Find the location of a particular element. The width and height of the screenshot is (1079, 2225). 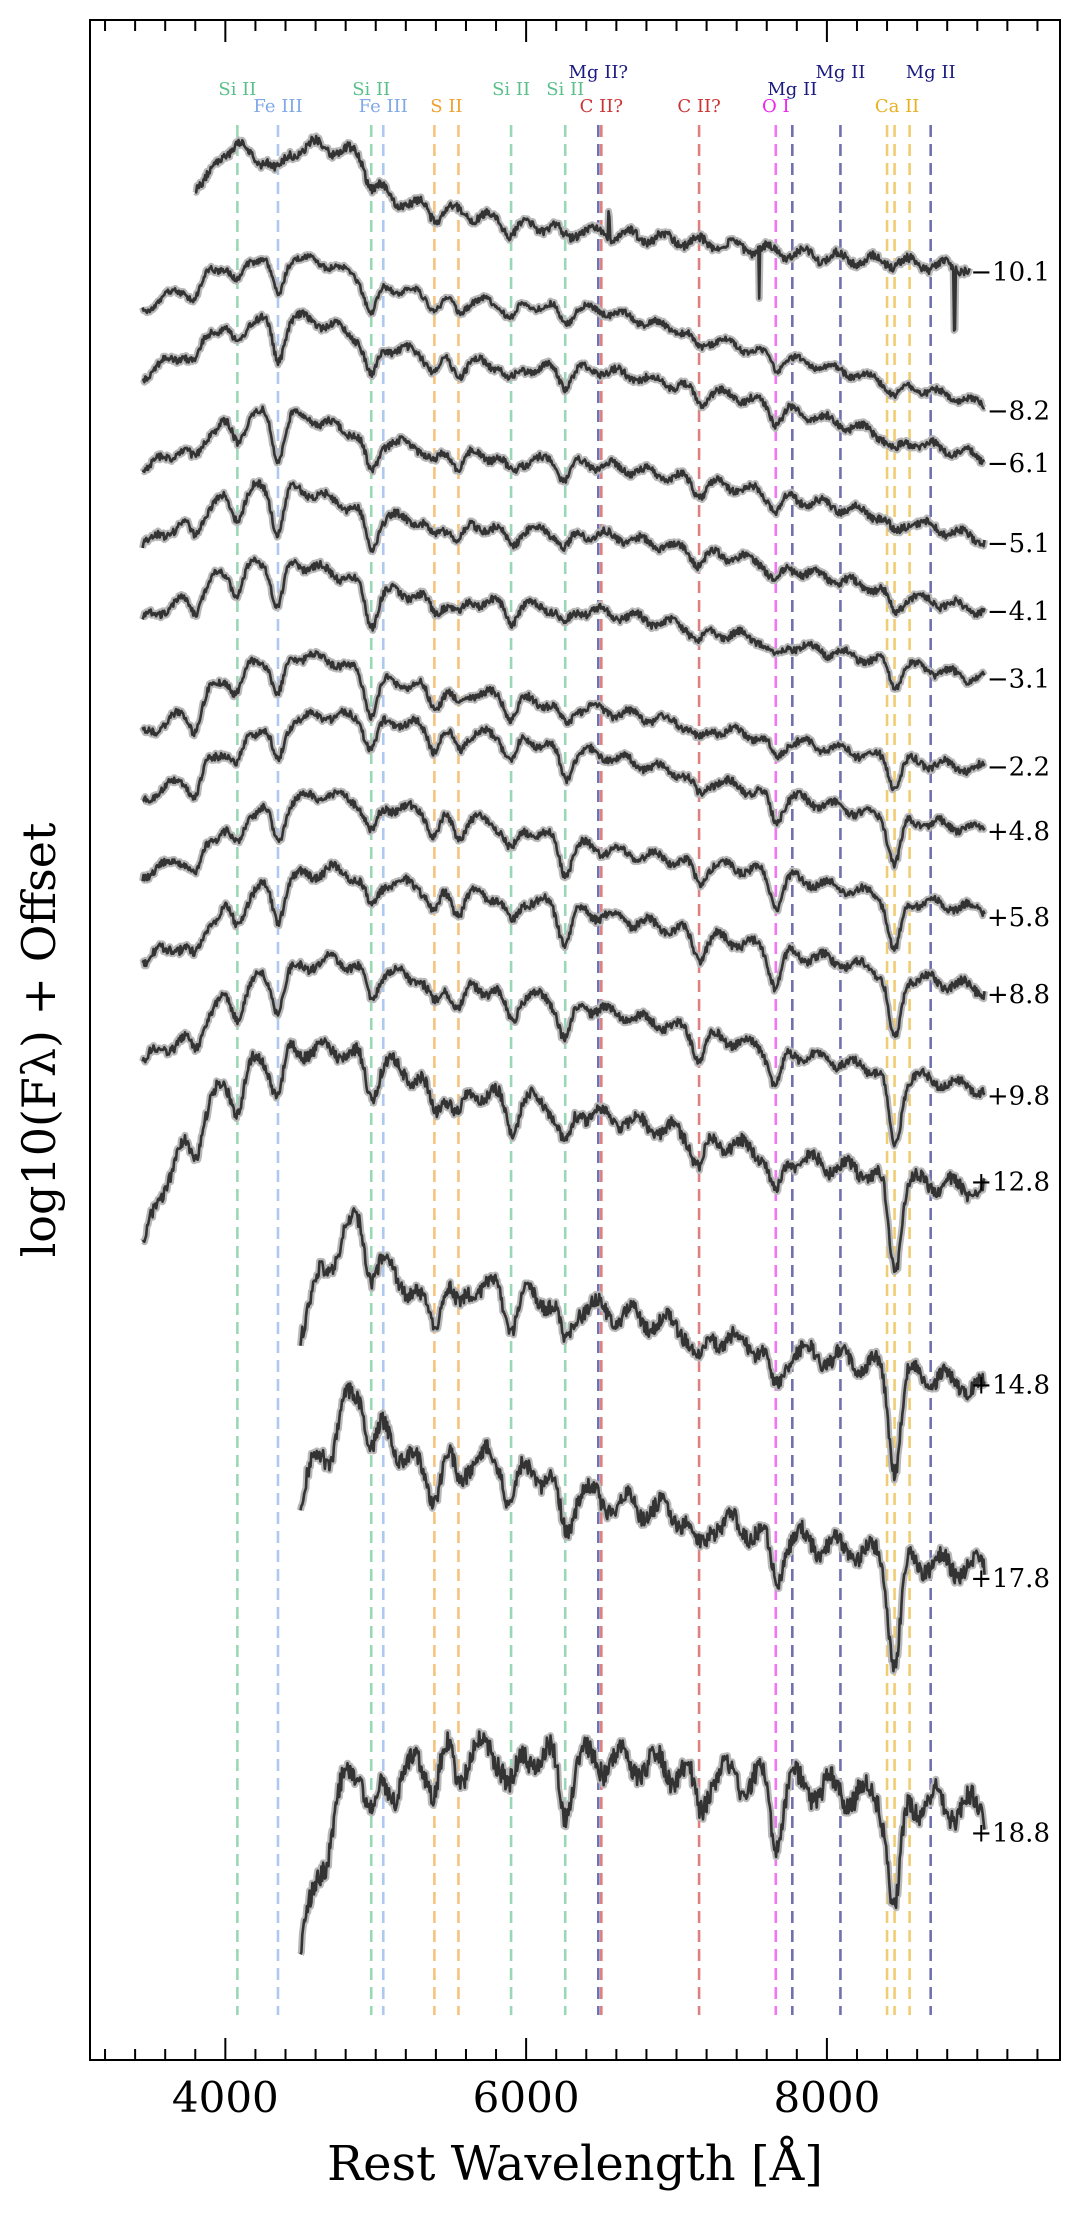

epoch-label: +8.8 is located at coordinates (1018, 995).